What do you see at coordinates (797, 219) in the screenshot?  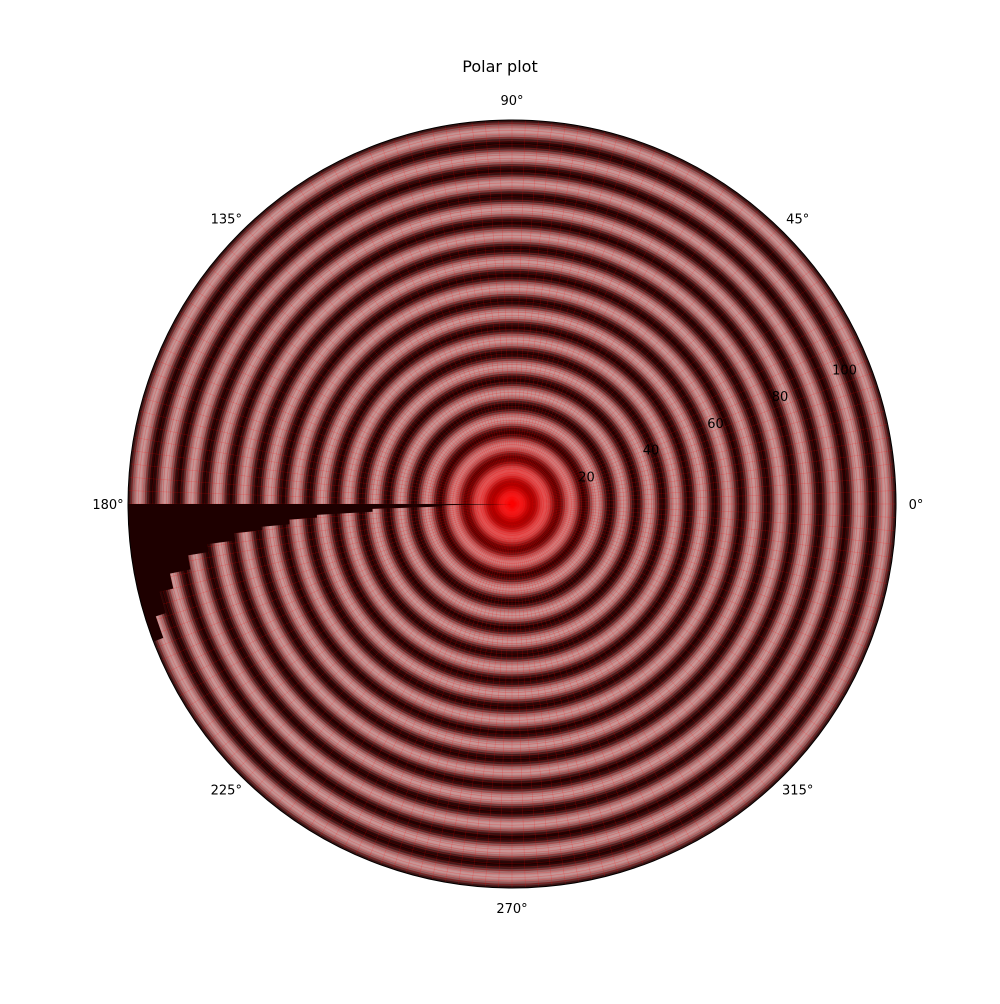 I see `angular-tick-label: 45°` at bounding box center [797, 219].